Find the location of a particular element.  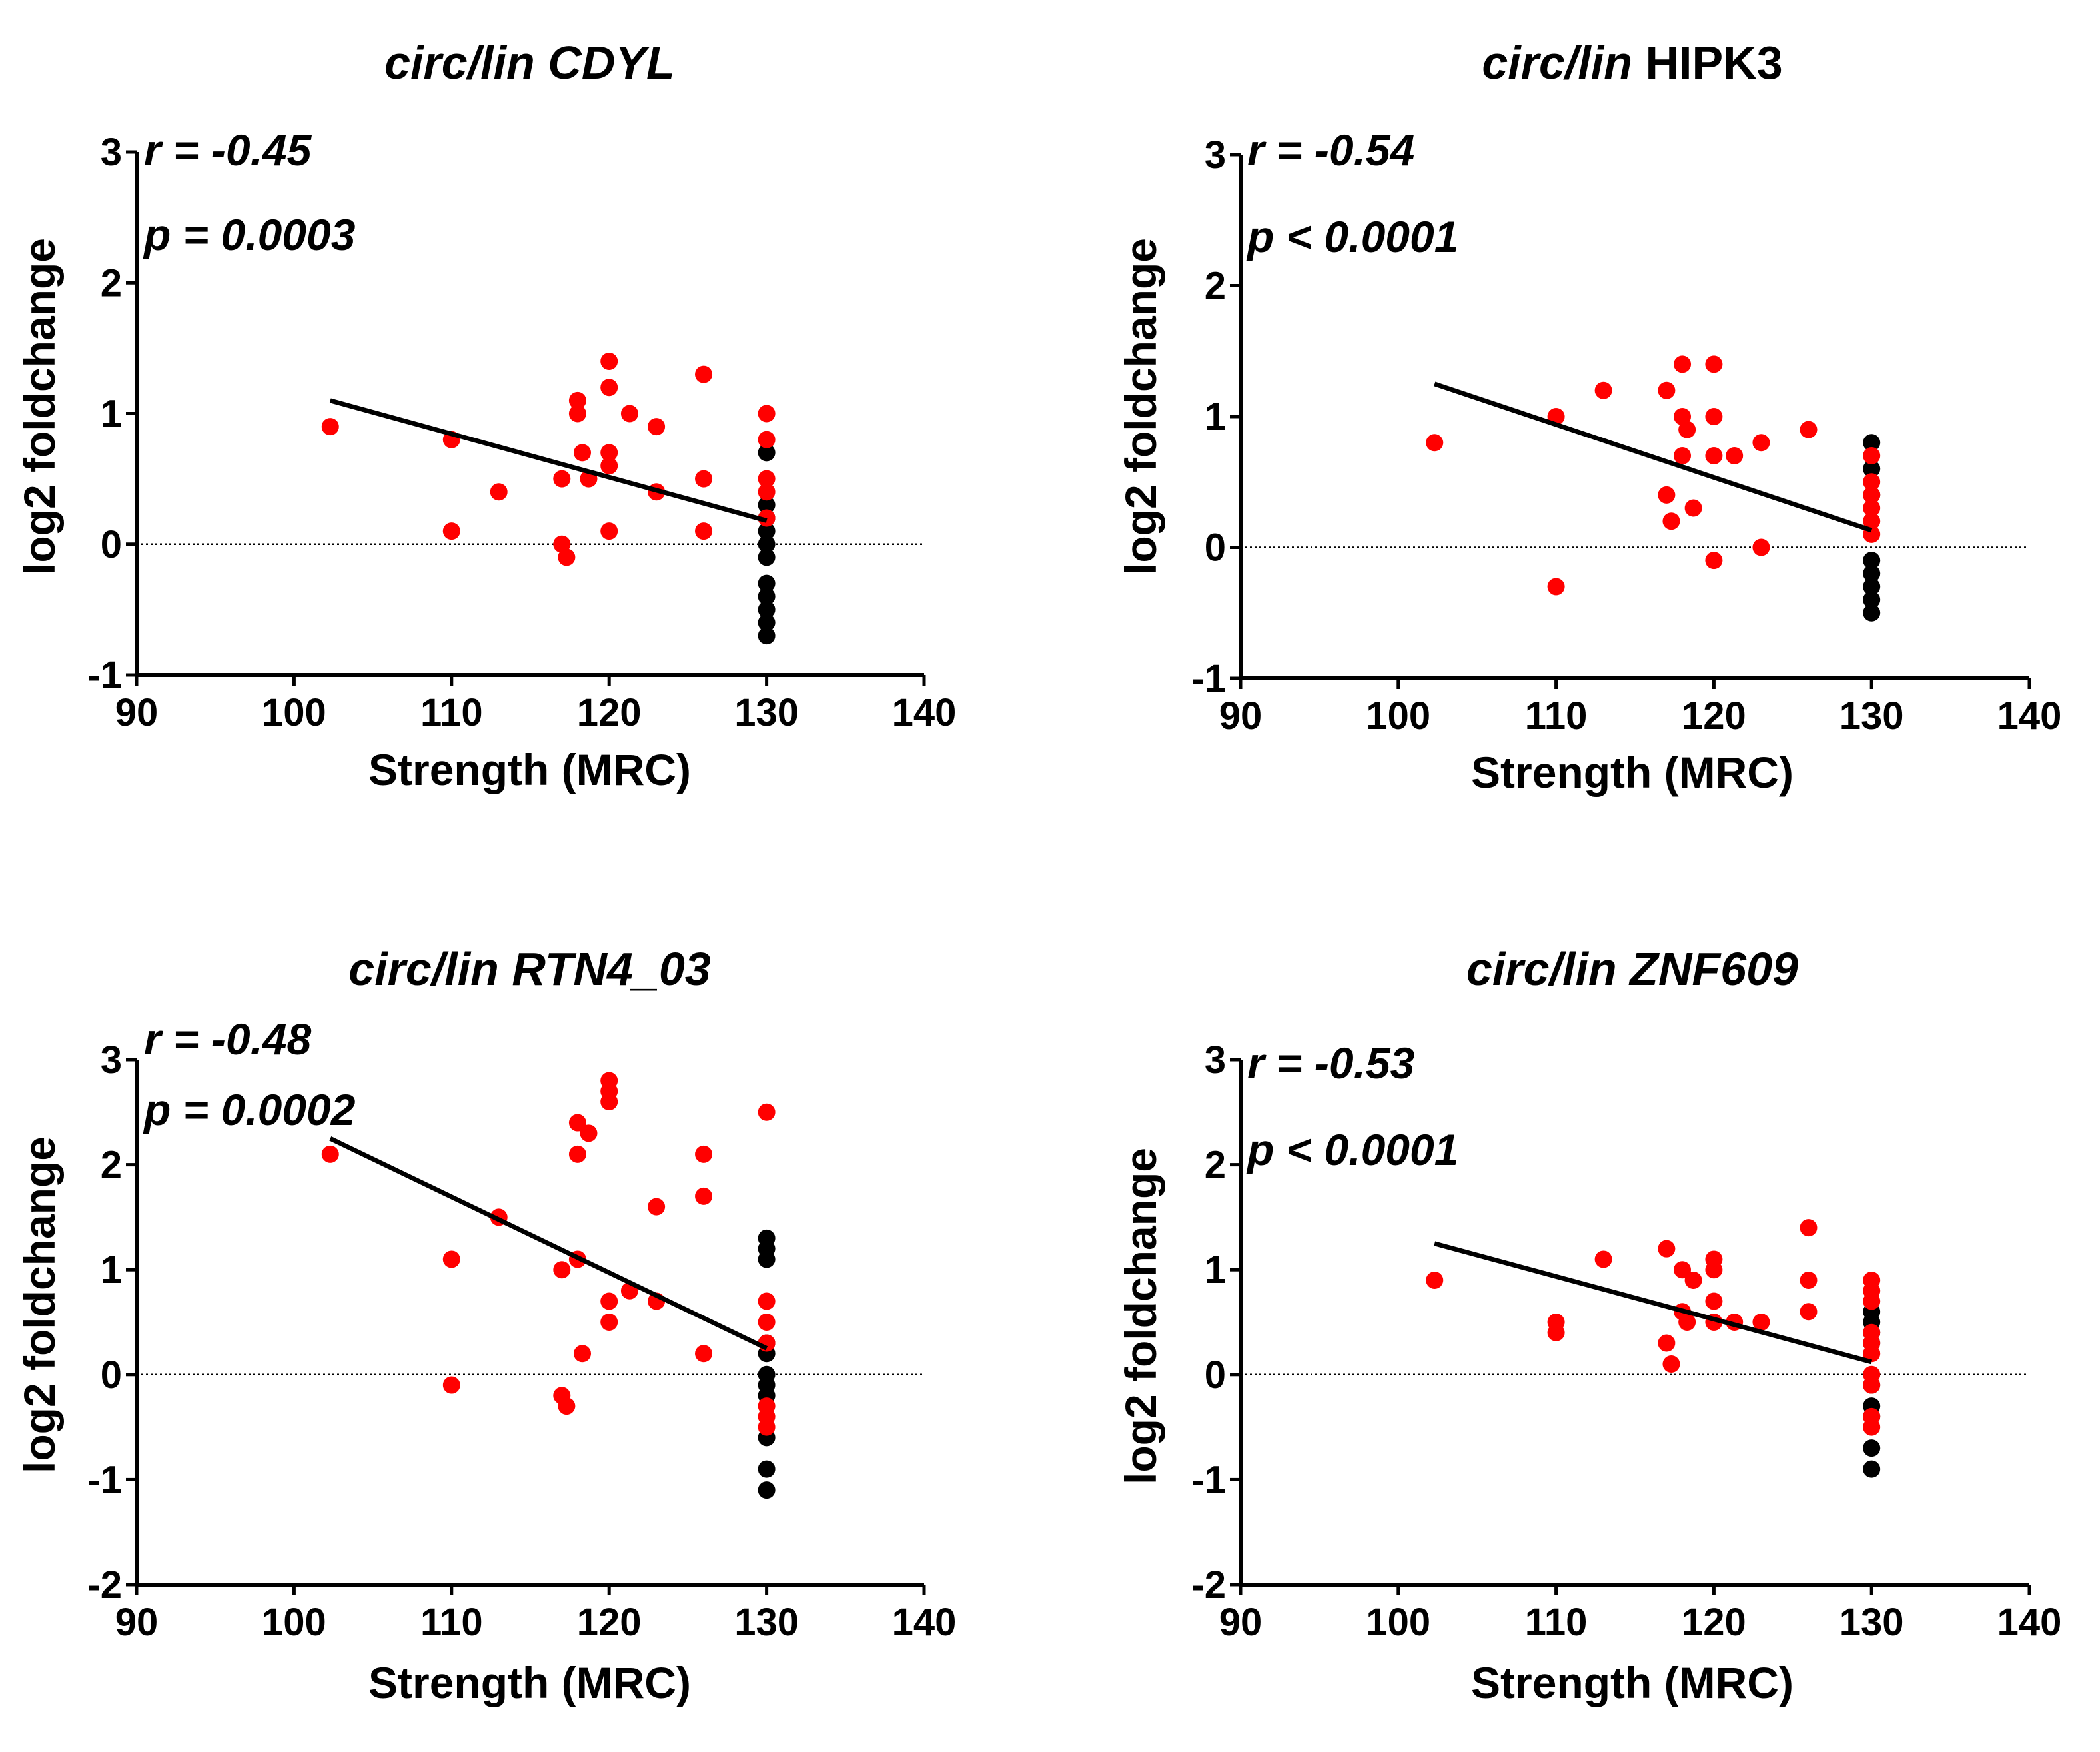

p-value-label: p = 0.0003 is located at coordinates (249, 234).